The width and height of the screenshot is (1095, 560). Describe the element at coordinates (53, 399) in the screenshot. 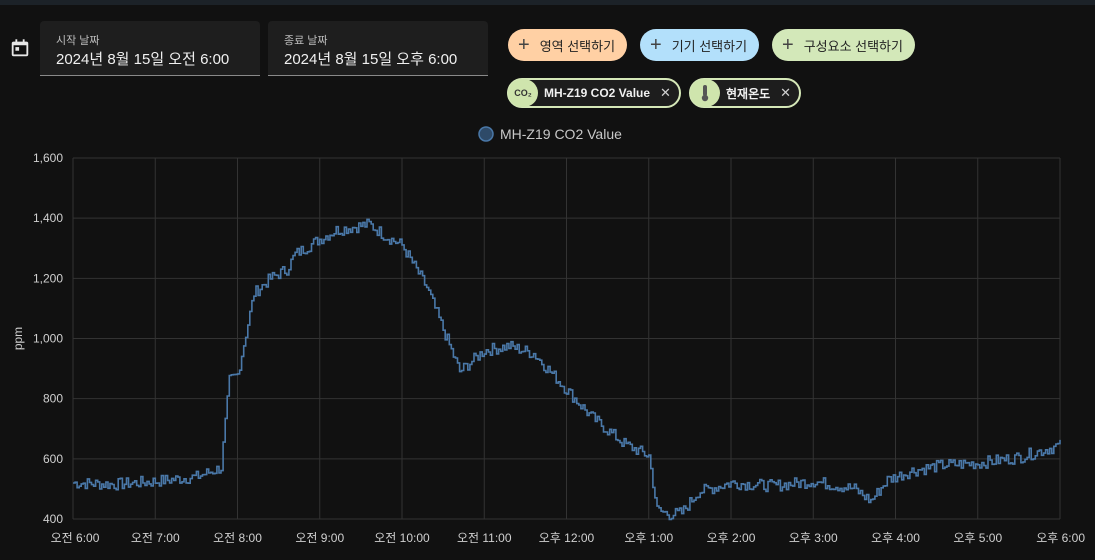

I see `y-tick-label: 800` at that location.